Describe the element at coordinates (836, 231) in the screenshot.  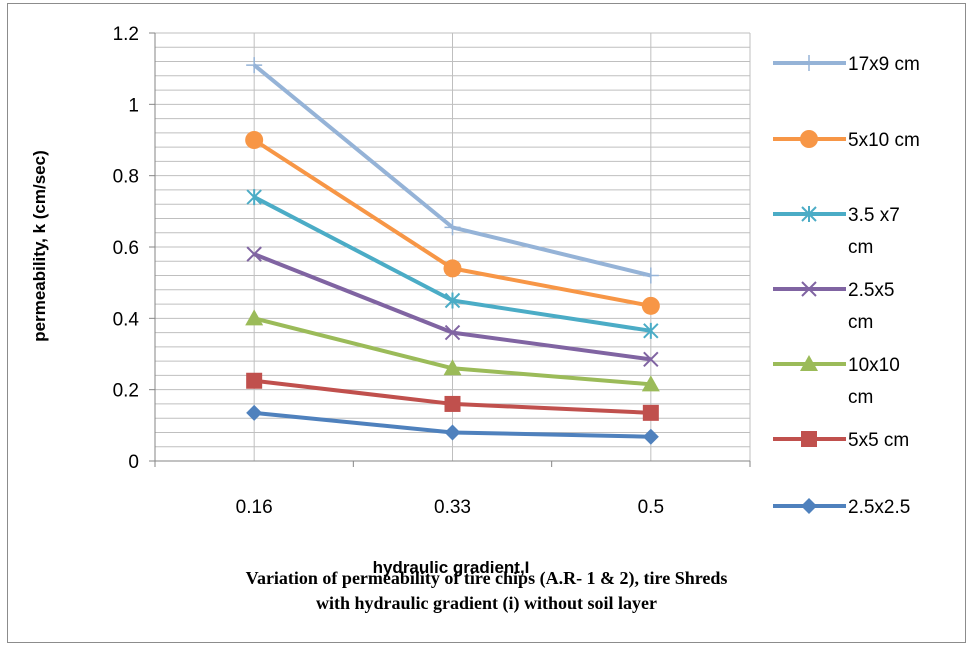
I see `legend-item: 3.5 x7 cm` at that location.